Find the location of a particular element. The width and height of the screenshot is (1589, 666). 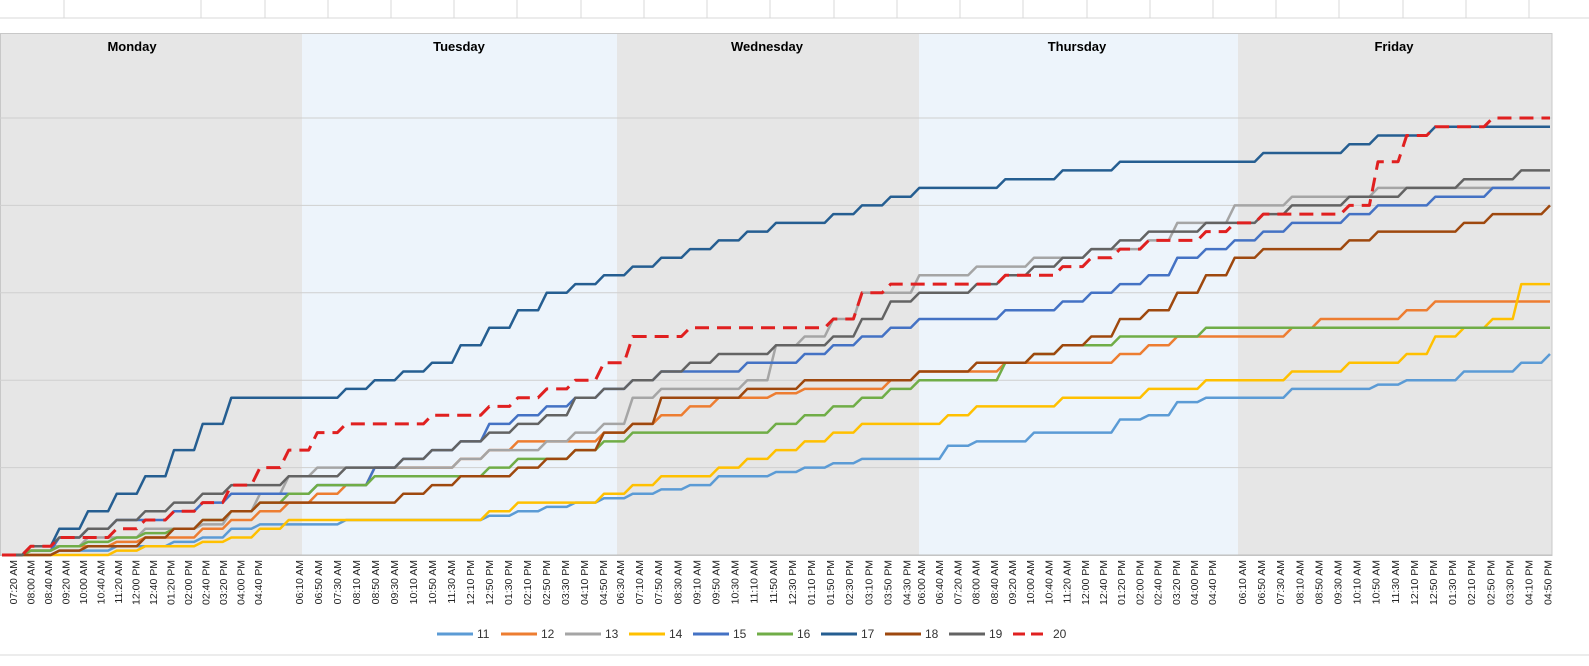

legend-label: 12 is located at coordinates (548, 634).